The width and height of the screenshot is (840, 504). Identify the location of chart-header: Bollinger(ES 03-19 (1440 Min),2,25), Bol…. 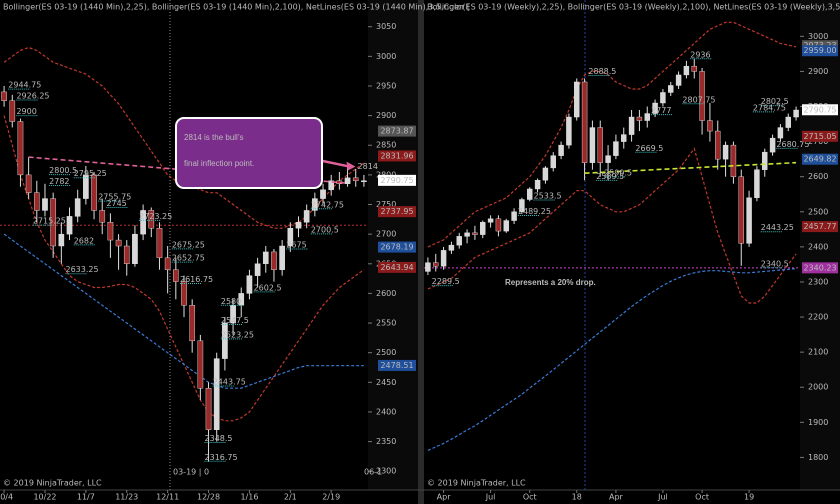
(236, 7).